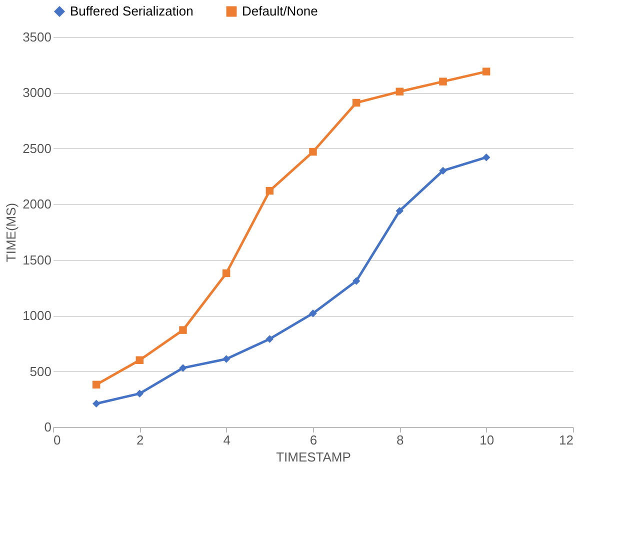 Image resolution: width=635 pixels, height=535 pixels. Describe the element at coordinates (11, 232) in the screenshot. I see `y-axis-title: TIME(MS)` at that location.